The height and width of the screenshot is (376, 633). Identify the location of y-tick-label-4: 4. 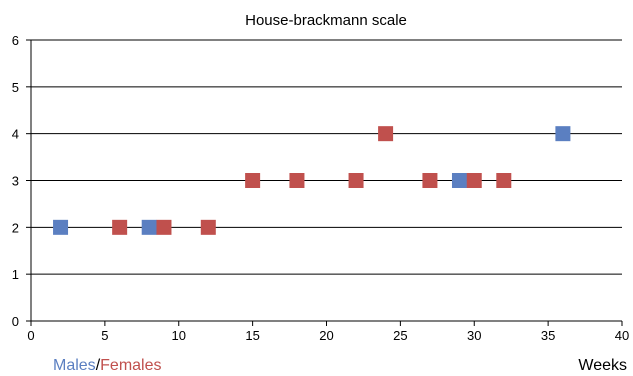
(15, 134).